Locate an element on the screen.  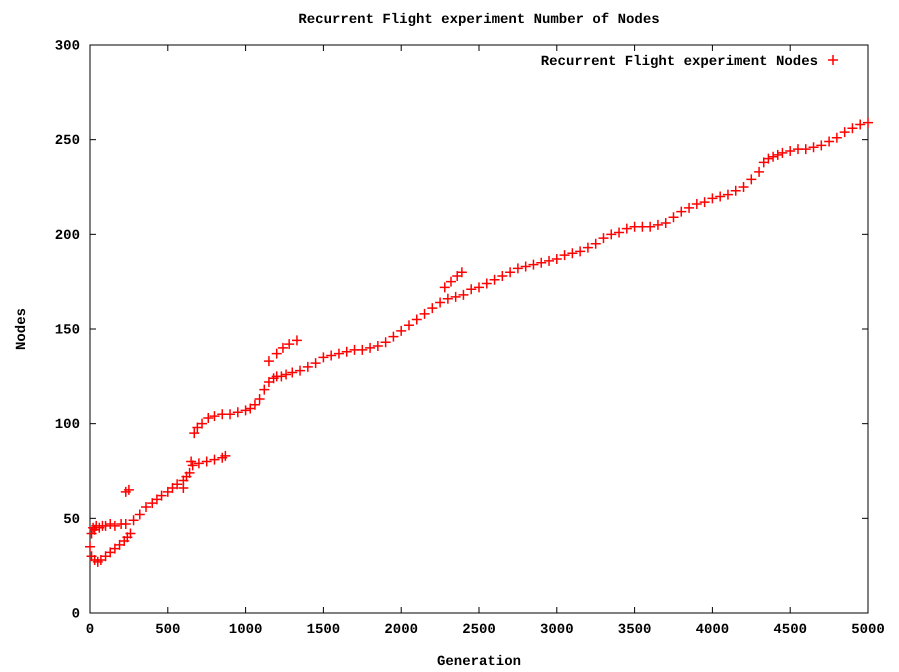
y-tick-label: 0 is located at coordinates (76, 614).